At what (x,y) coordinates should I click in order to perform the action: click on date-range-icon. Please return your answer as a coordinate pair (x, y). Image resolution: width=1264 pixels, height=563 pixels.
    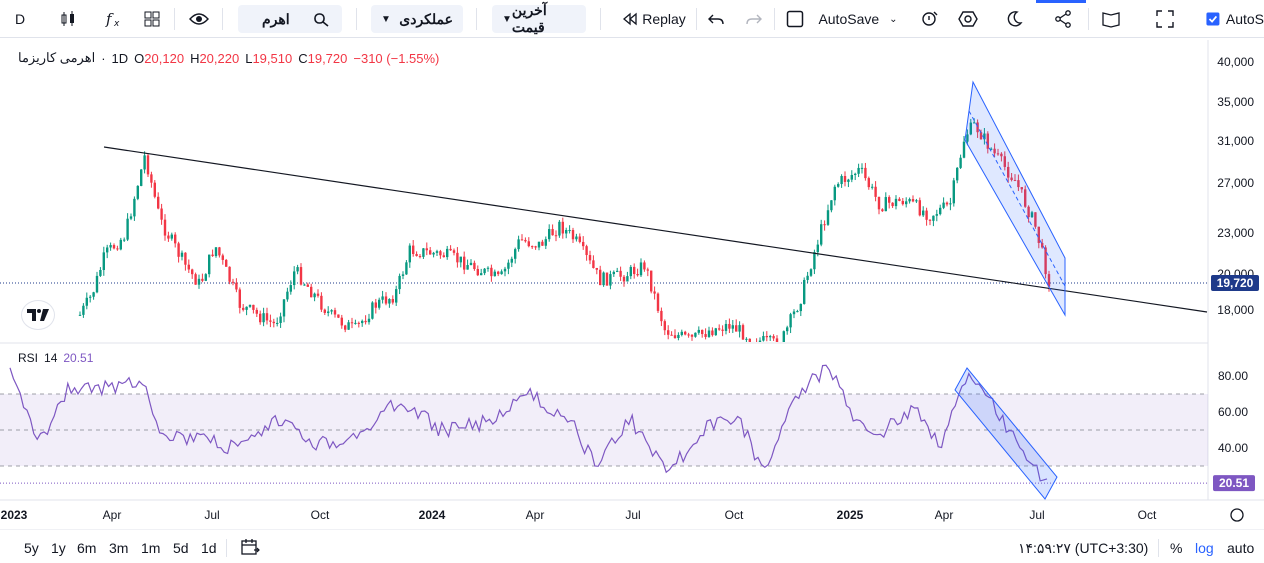
    Looking at the image, I should click on (250, 548).